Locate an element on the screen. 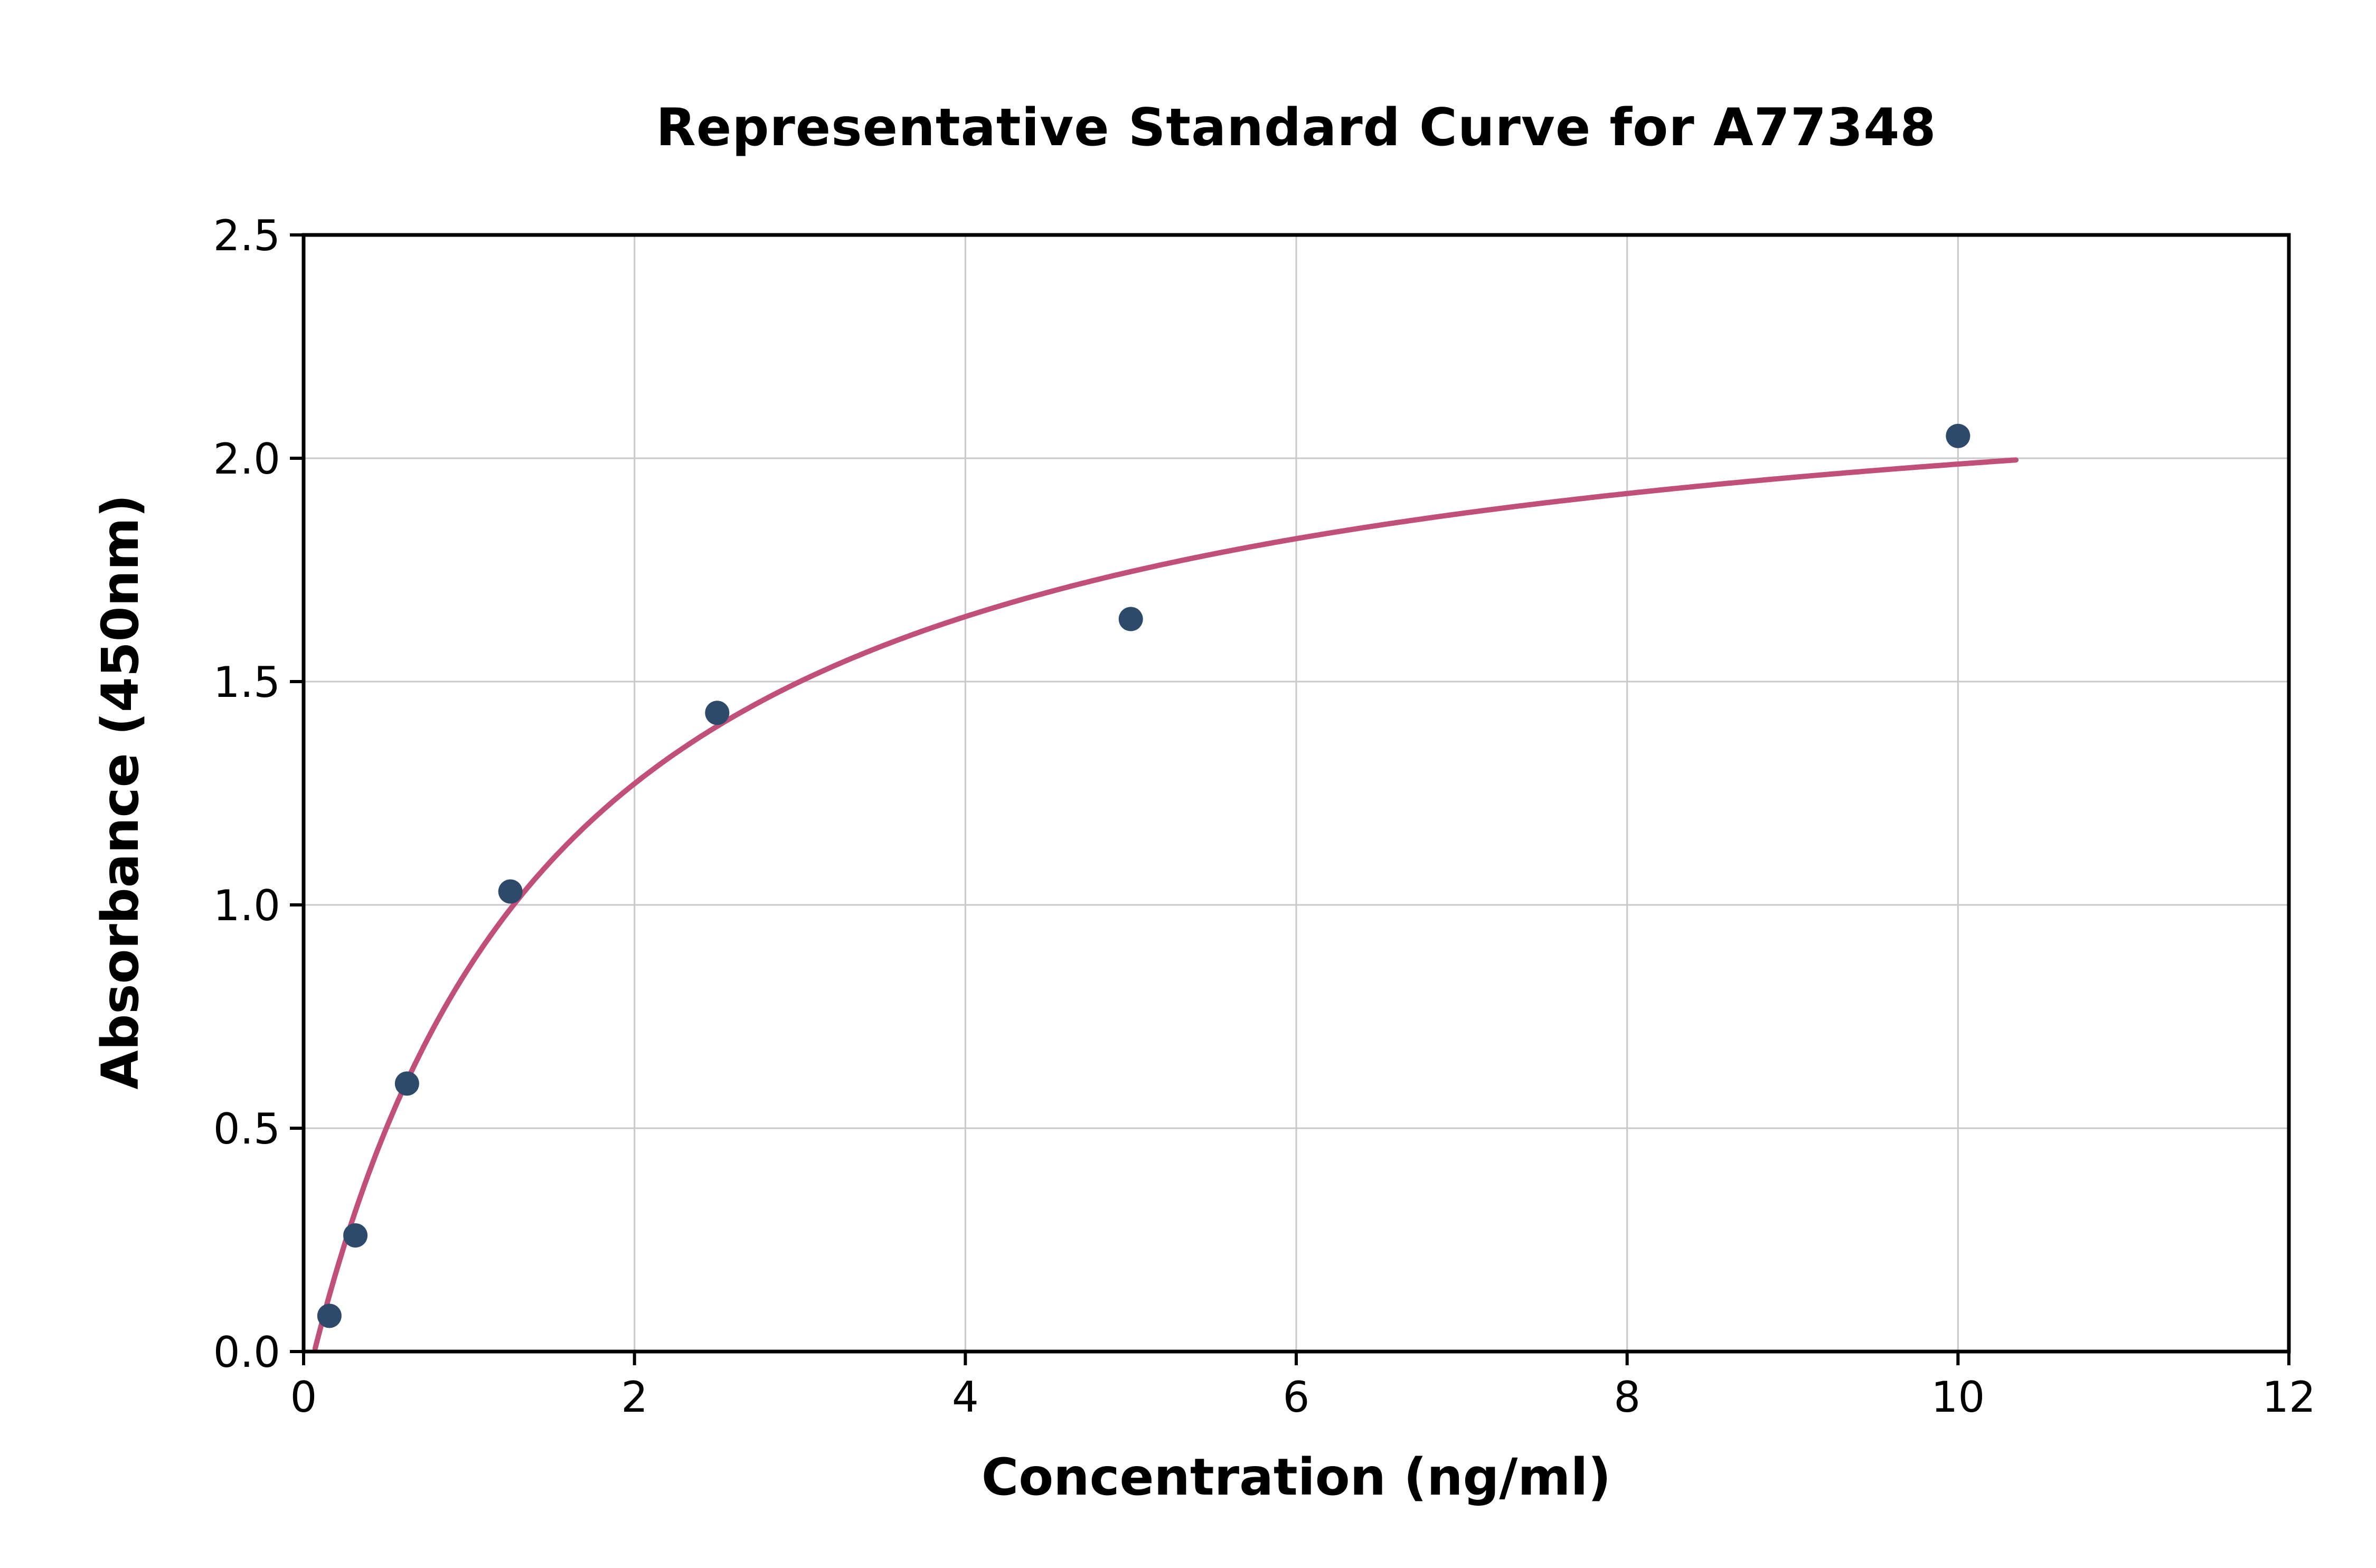 This screenshot has width=2376, height=1568. y-tick-label: 2.5 is located at coordinates (247, 235).